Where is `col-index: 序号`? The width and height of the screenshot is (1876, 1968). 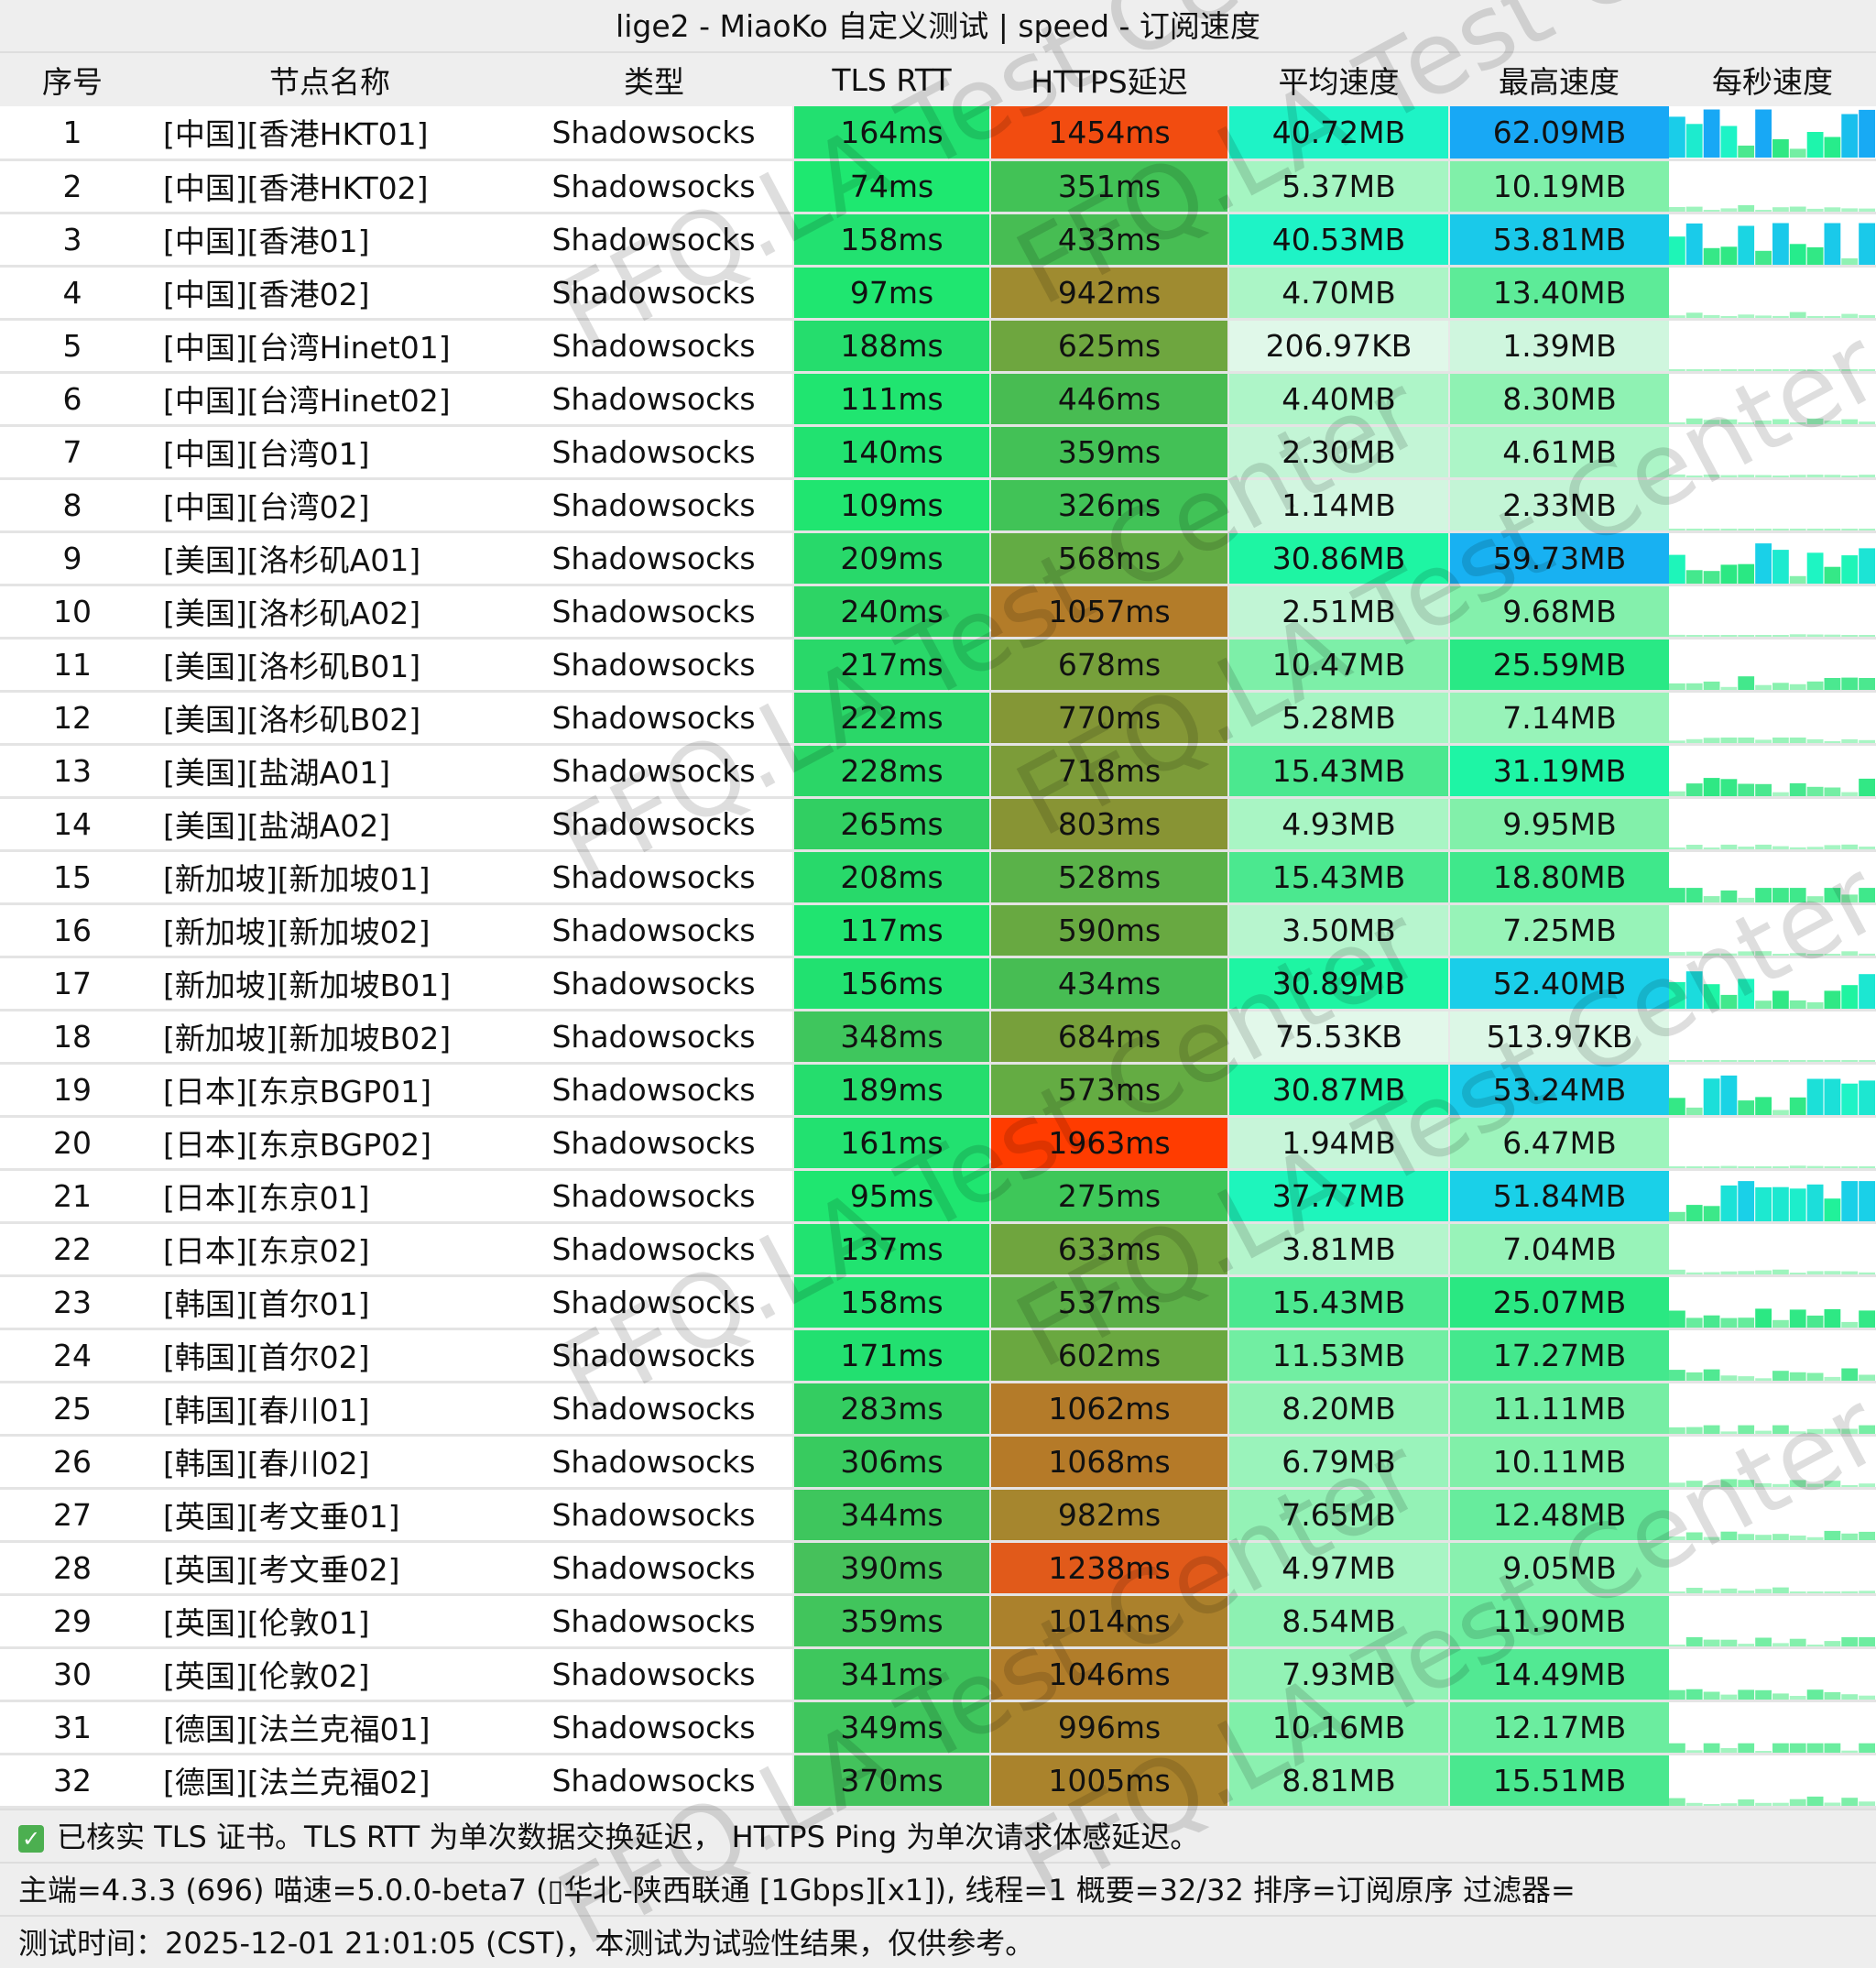 col-index: 序号 is located at coordinates (72, 80).